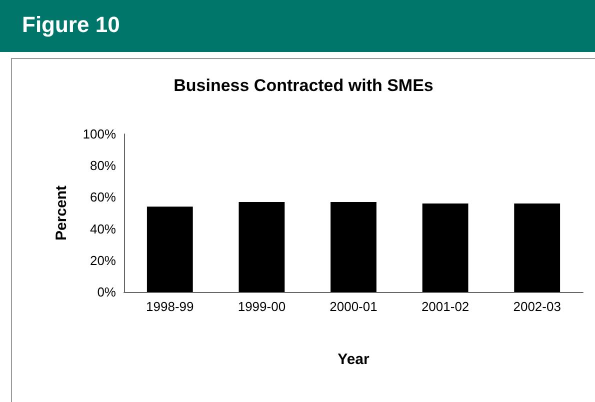 This screenshot has height=402, width=595. Describe the element at coordinates (354, 306) in the screenshot. I see `x-tick-label: 2000-01` at that location.